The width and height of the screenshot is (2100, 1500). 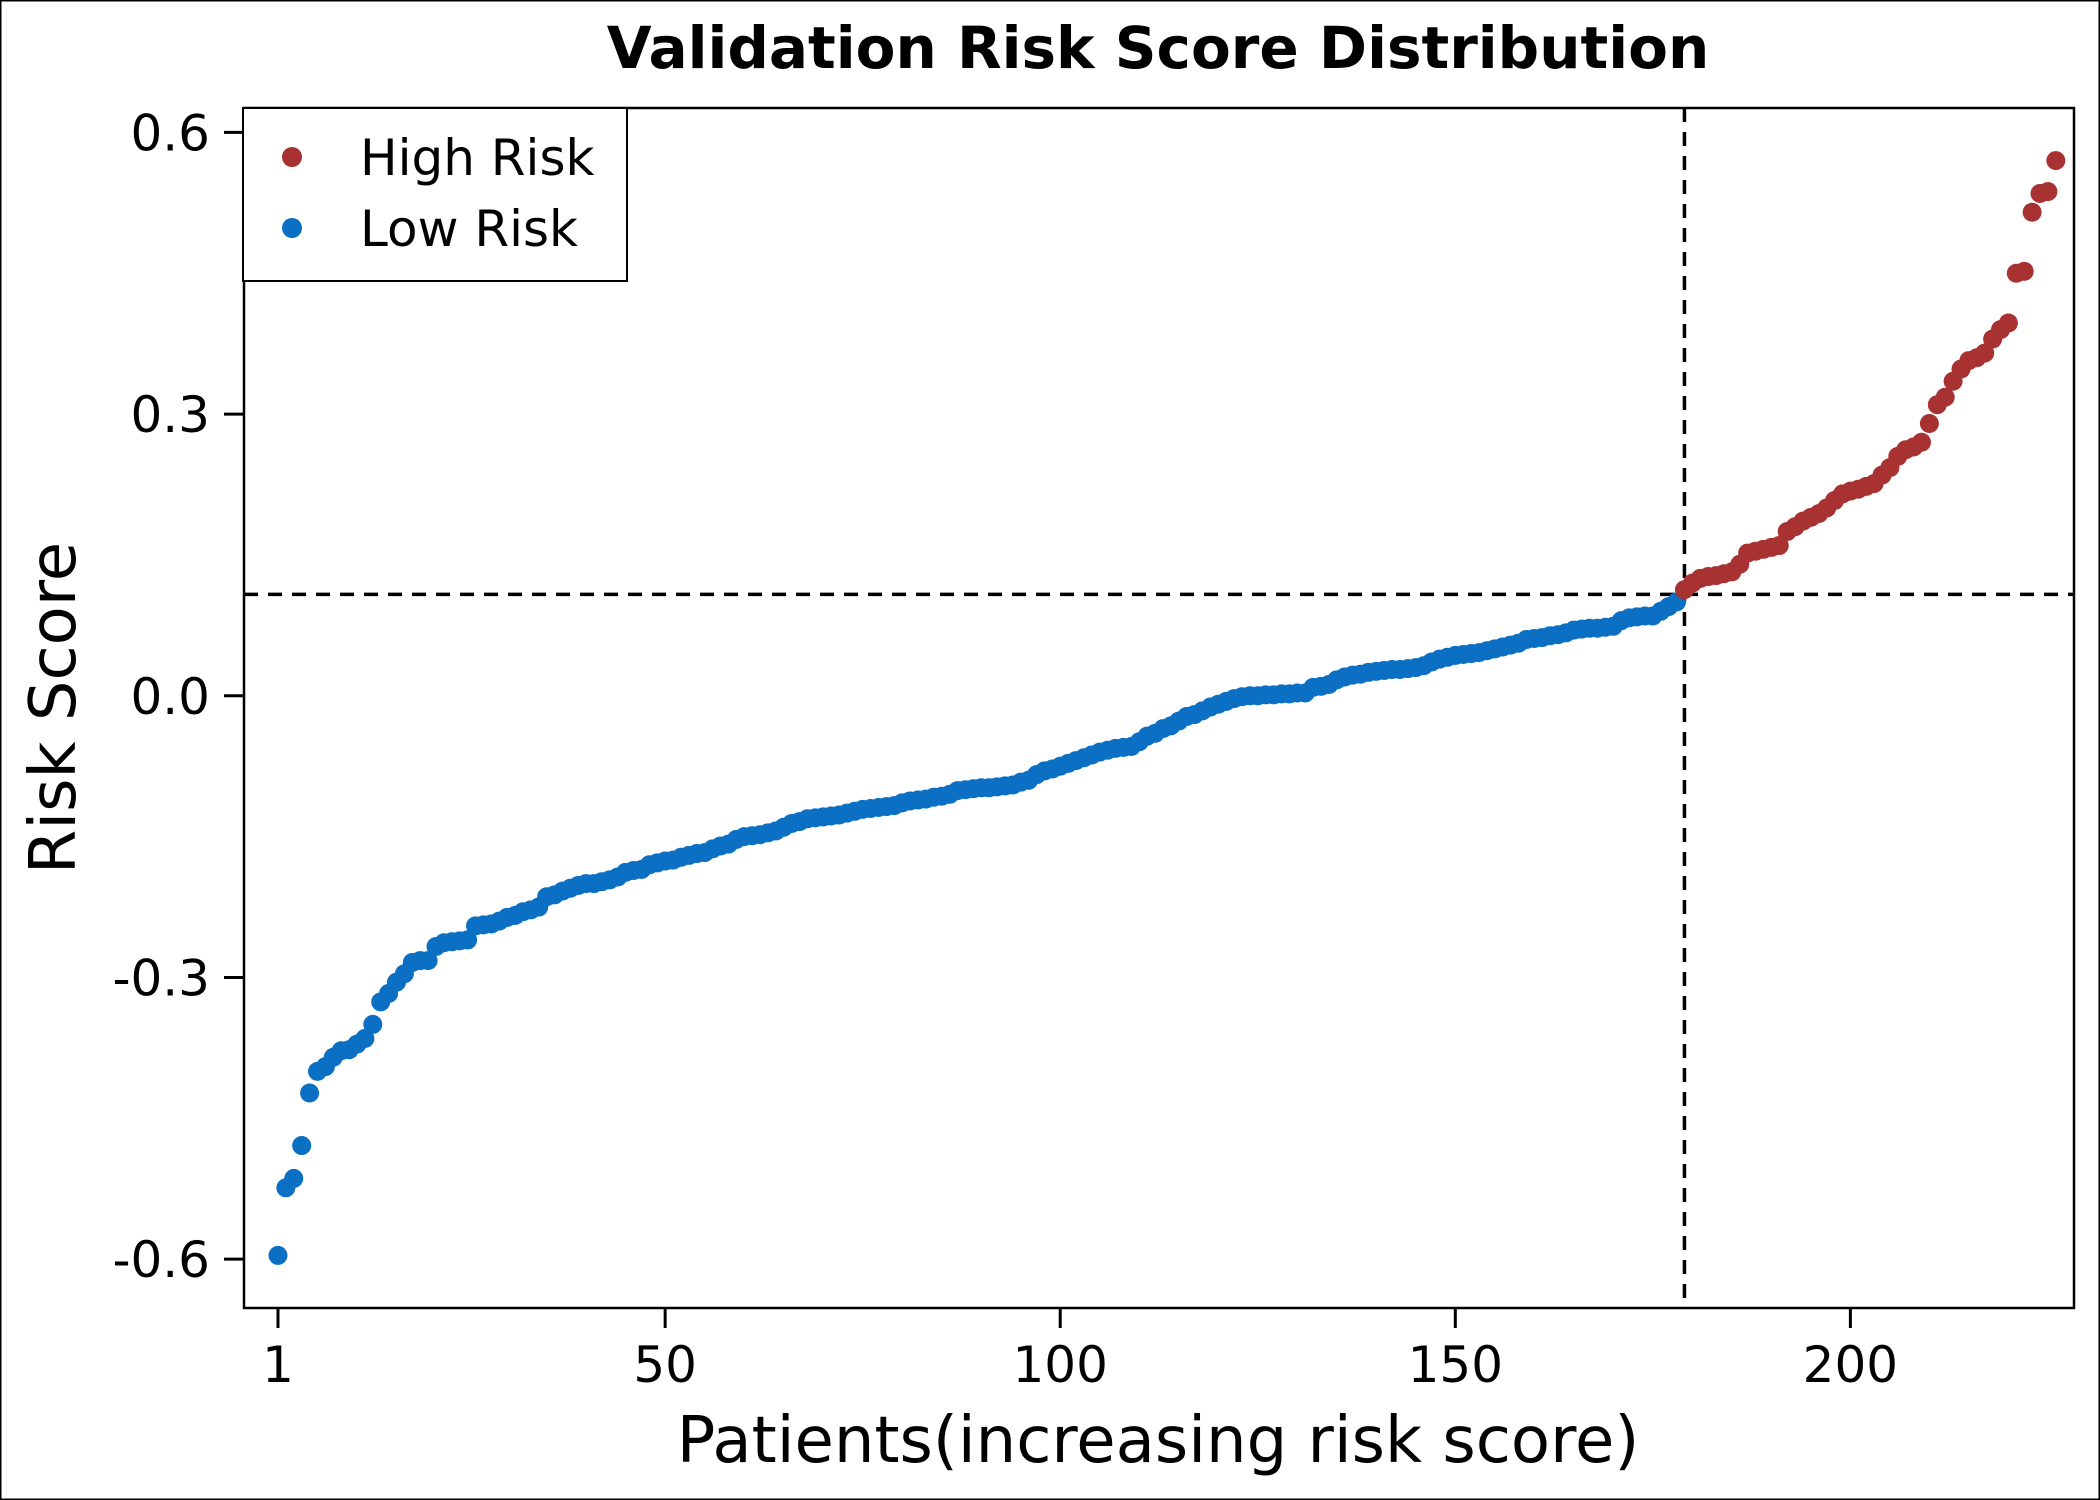 What do you see at coordinates (292, 228) in the screenshot?
I see `legend-marker-low-risk` at bounding box center [292, 228].